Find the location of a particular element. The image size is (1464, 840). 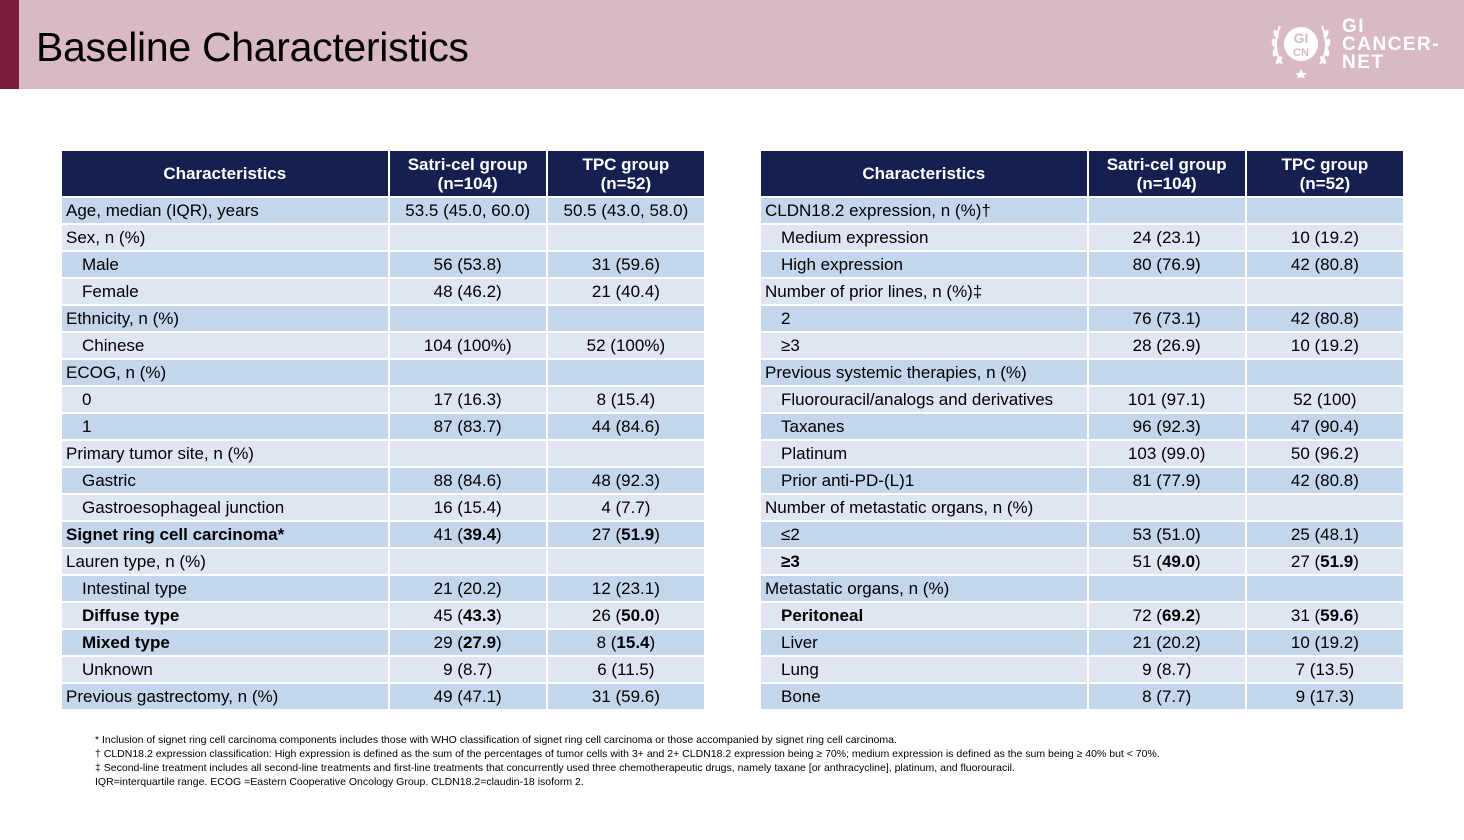

satri-cel-value: 29 (27.9) is located at coordinates (467, 642).